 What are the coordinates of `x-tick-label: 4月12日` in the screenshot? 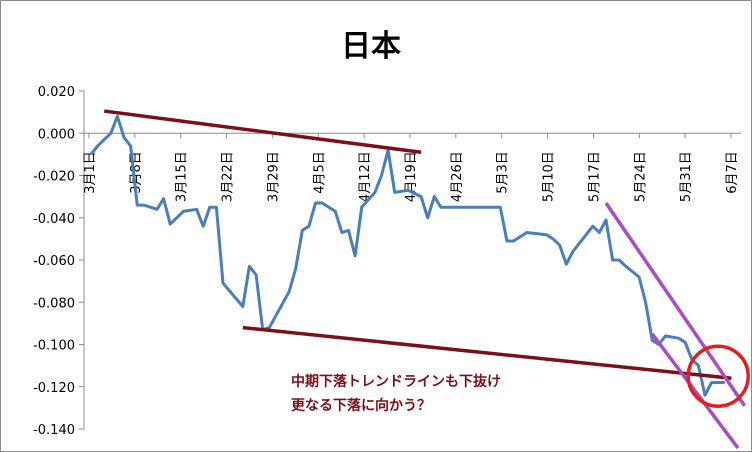 It's located at (365, 176).